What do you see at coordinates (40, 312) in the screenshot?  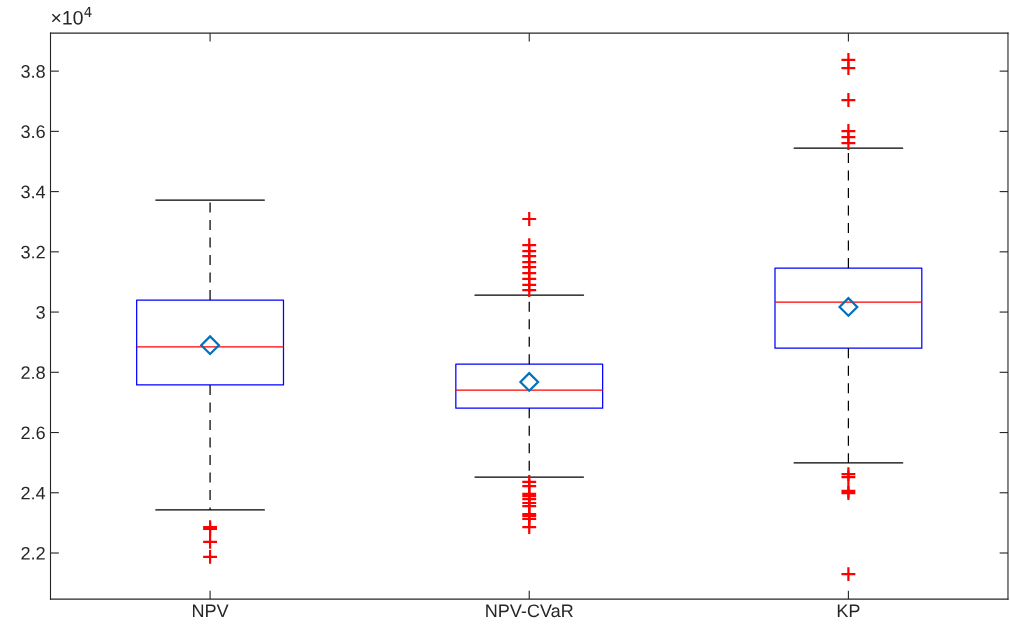 I see `y-tick-label: 3` at bounding box center [40, 312].